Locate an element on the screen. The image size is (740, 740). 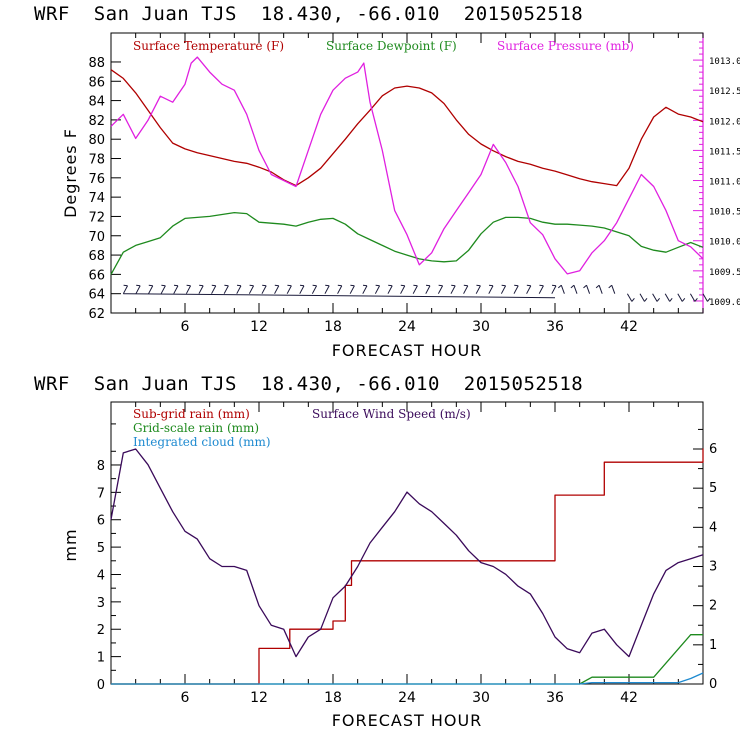
series-line-integrated-cloud-mm is located at coordinates (407, 678).